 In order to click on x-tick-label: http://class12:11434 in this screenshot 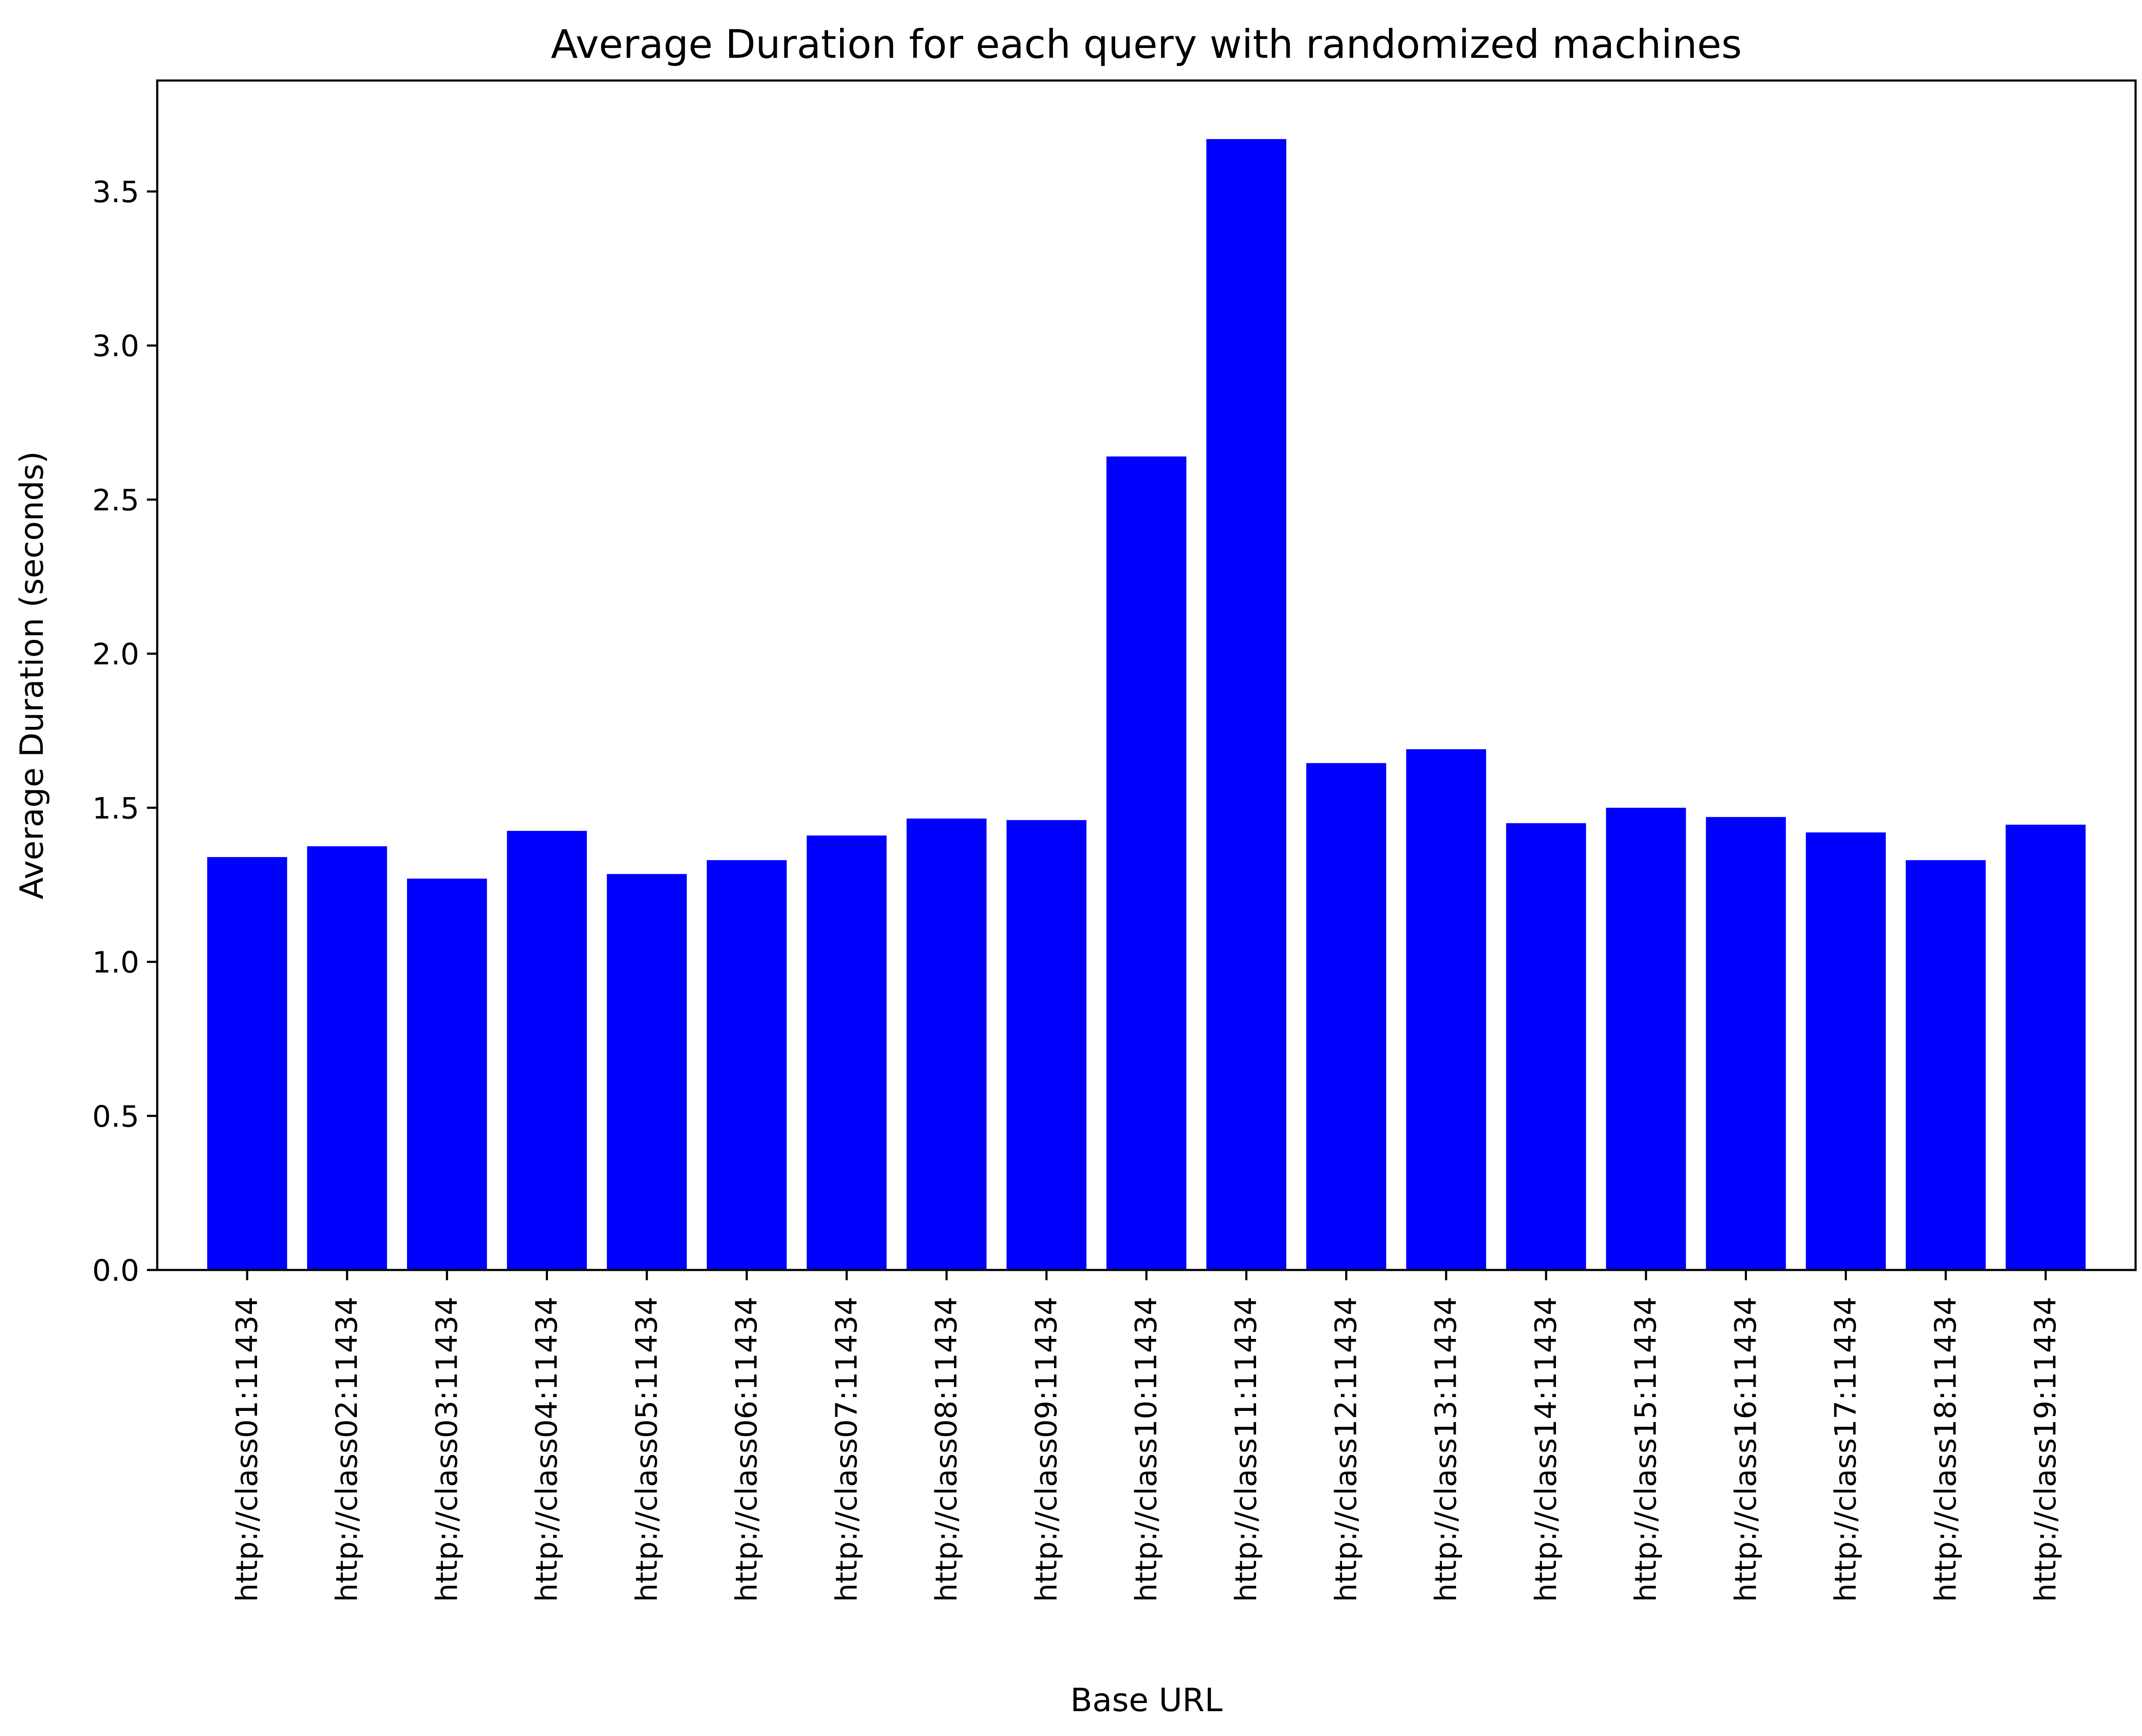, I will do `click(1346, 1449)`.